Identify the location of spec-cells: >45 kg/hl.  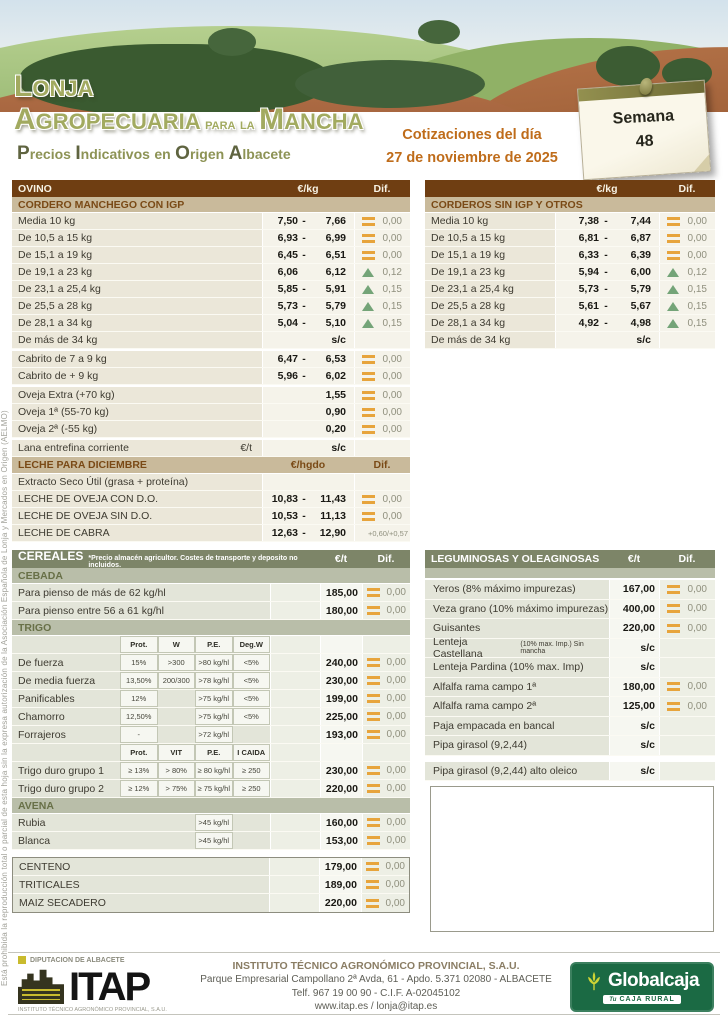
(195, 840).